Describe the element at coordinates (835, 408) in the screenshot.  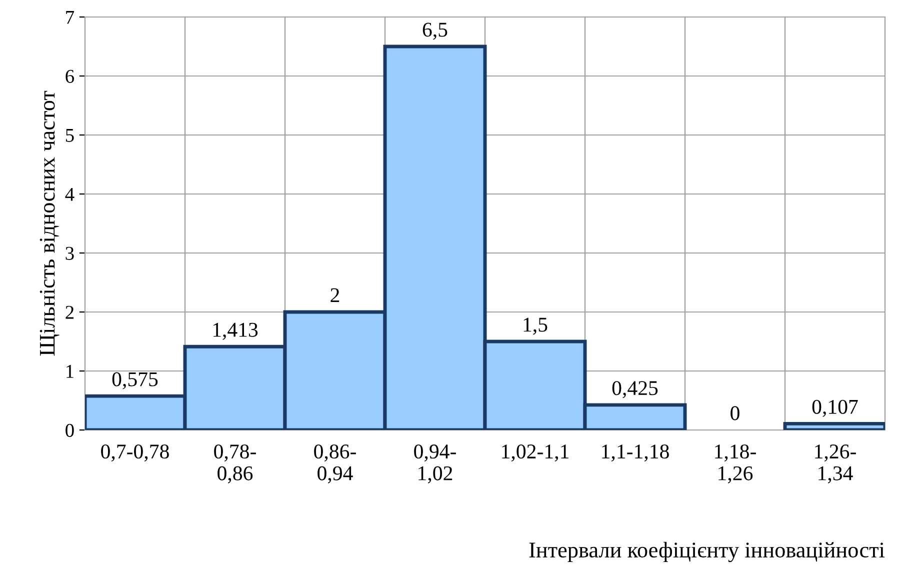
I see `data-label: 0,107` at that location.